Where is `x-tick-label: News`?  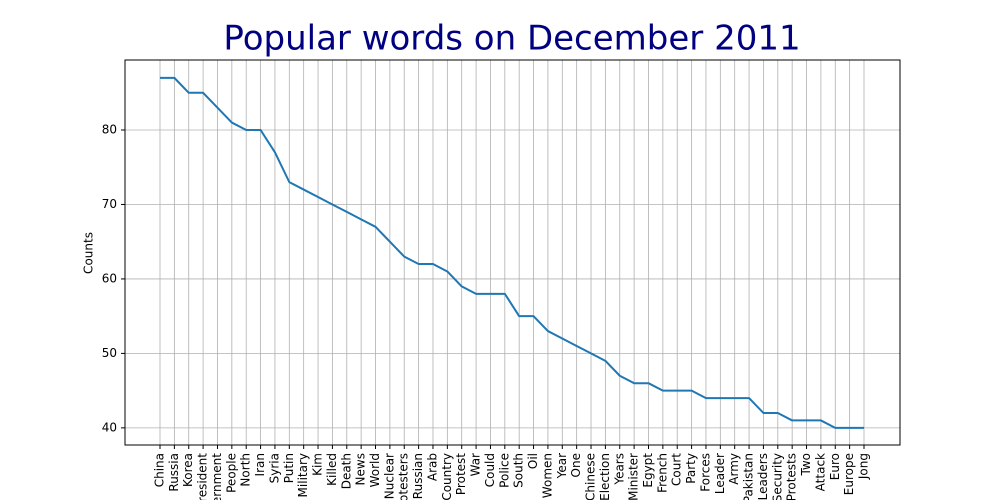
x-tick-label: News is located at coordinates (361, 469).